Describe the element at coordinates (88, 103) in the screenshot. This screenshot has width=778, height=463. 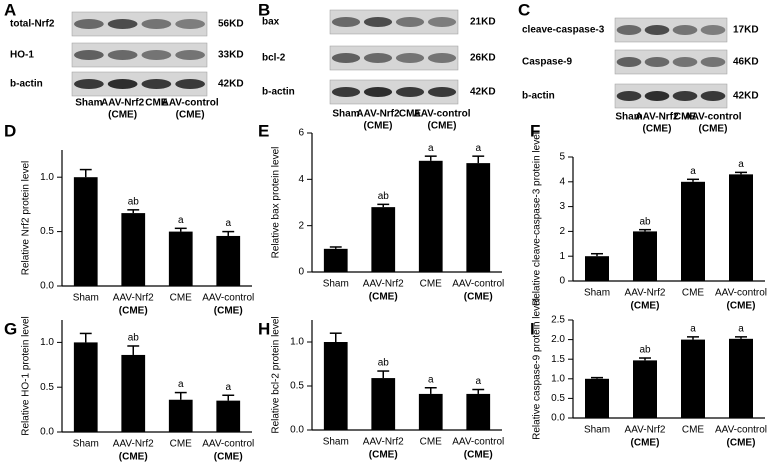
I see `lane-label: Sham` at that location.